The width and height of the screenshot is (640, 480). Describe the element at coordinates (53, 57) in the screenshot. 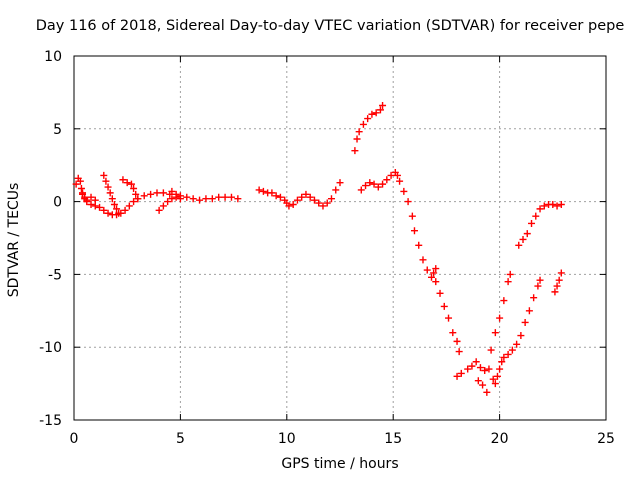

I see `y-tick-label: 10` at that location.